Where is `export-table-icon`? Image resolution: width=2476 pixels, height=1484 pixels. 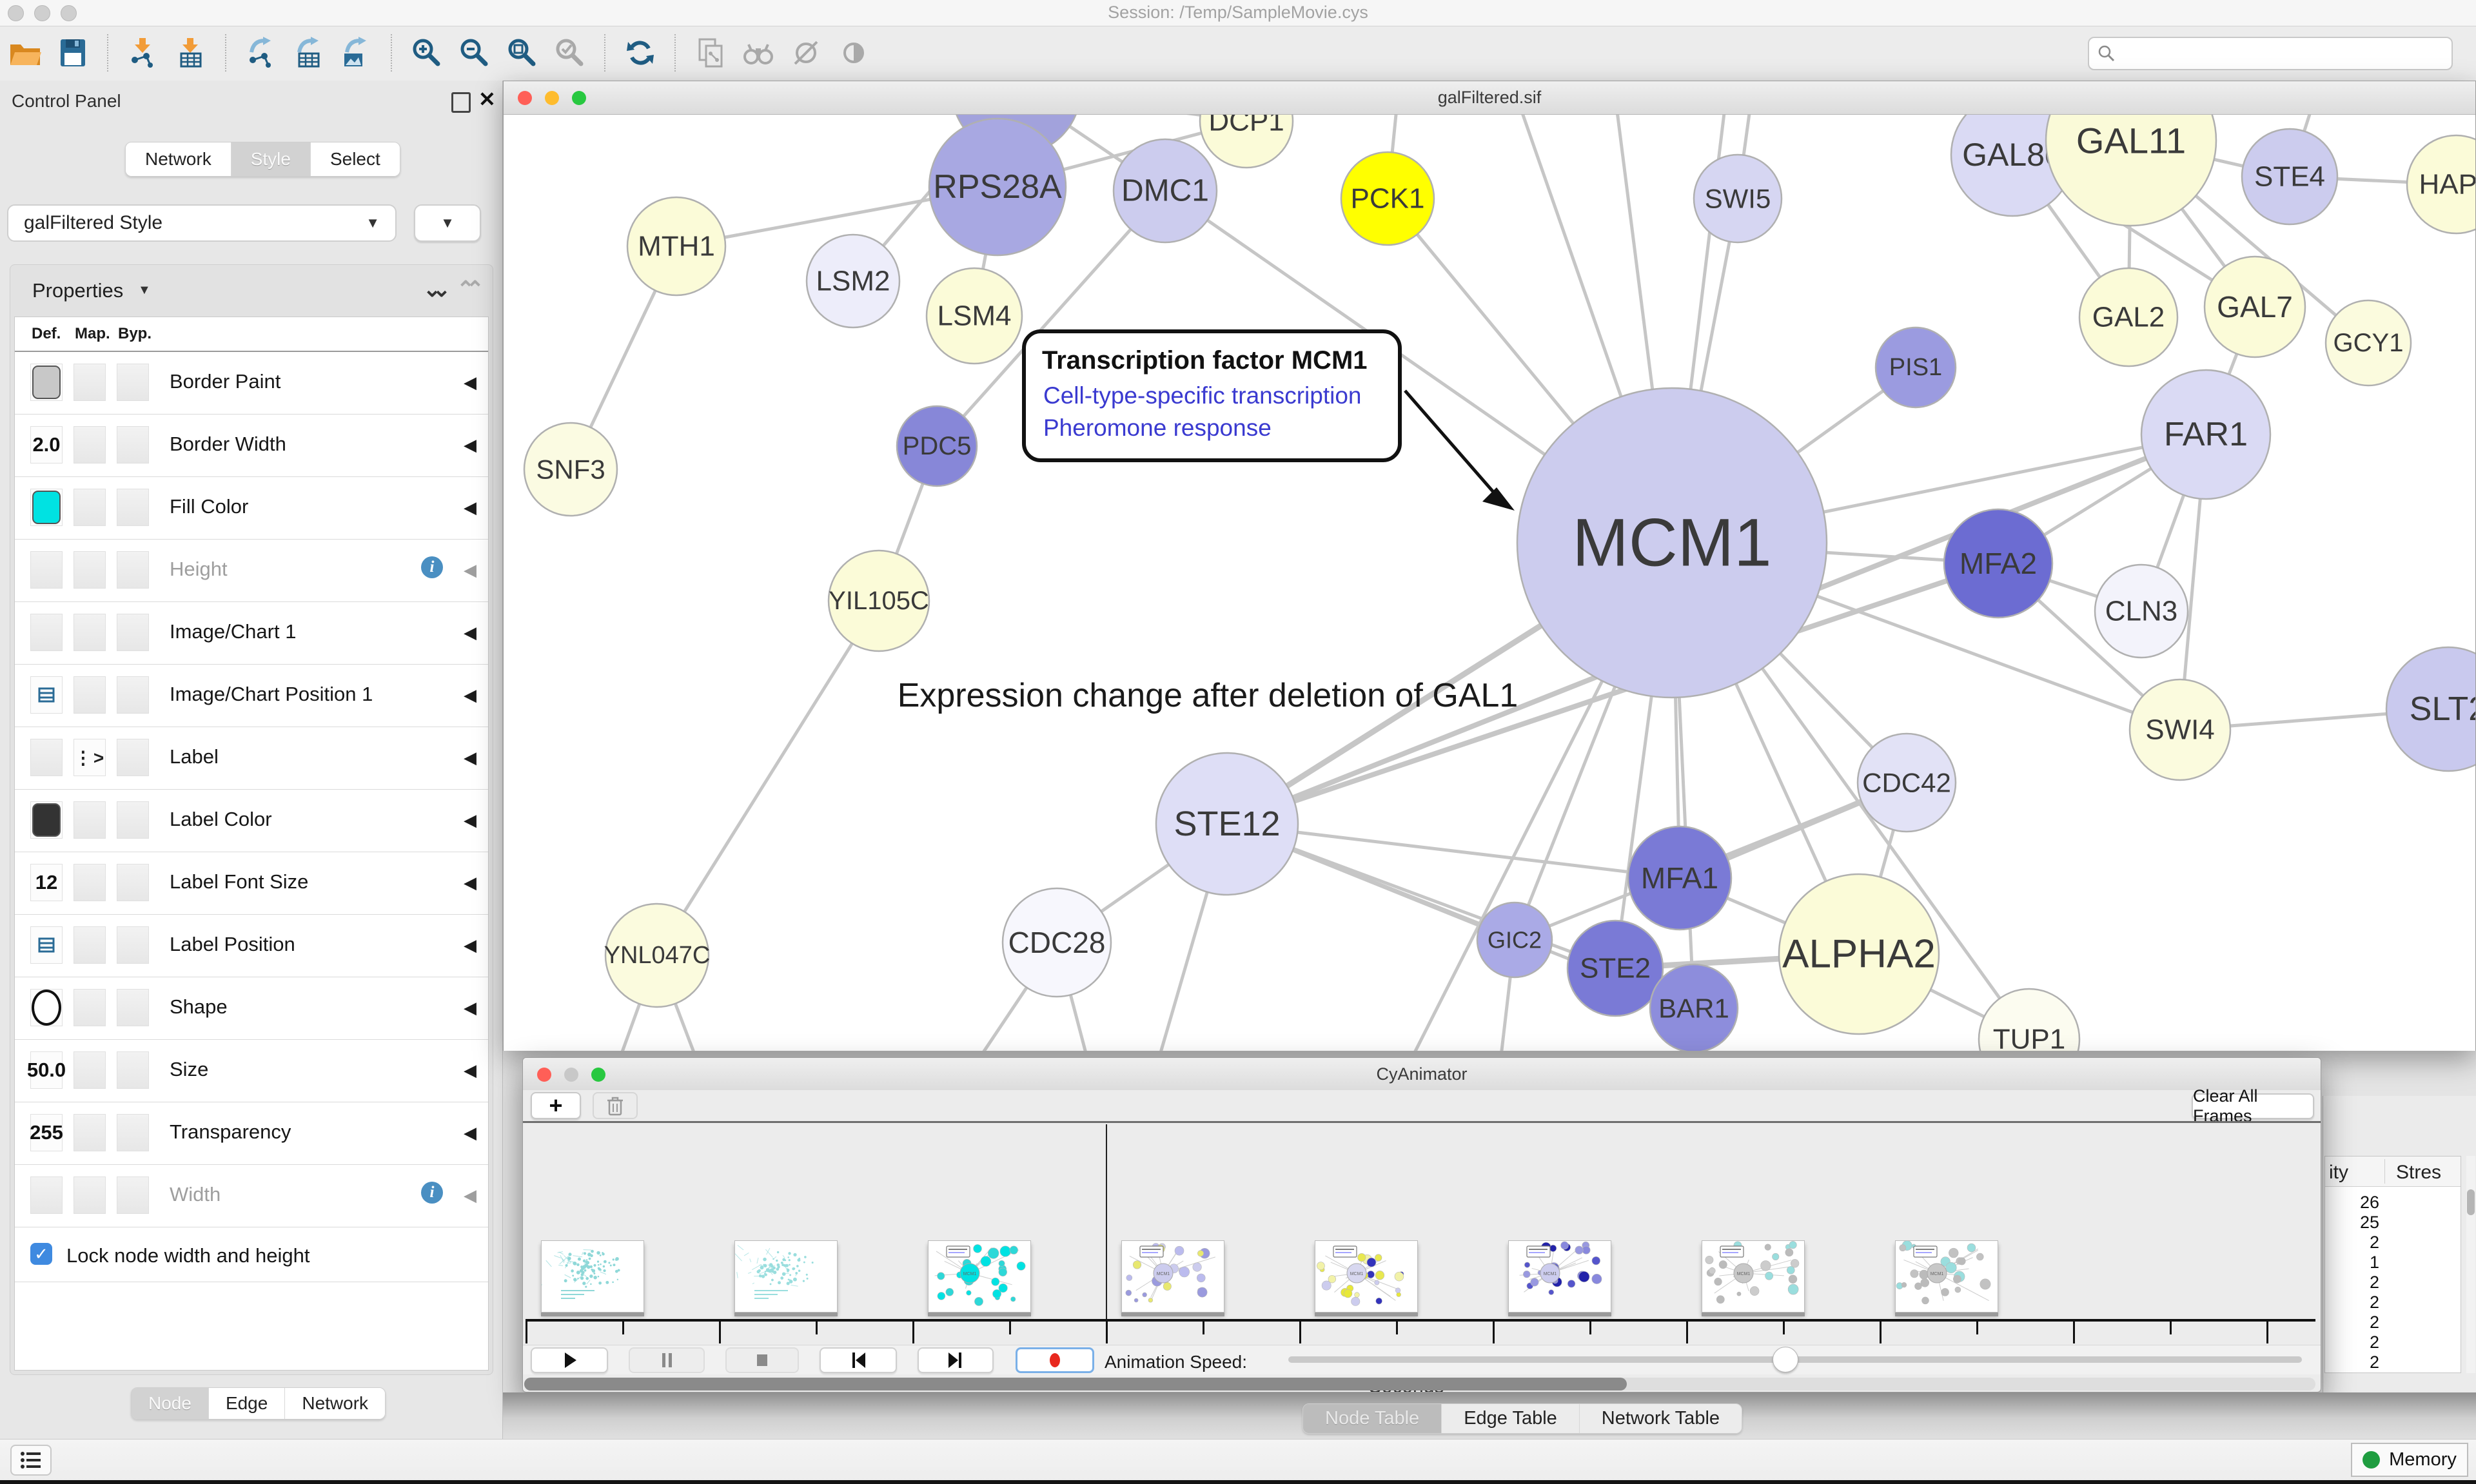
export-table-icon is located at coordinates (309, 53).